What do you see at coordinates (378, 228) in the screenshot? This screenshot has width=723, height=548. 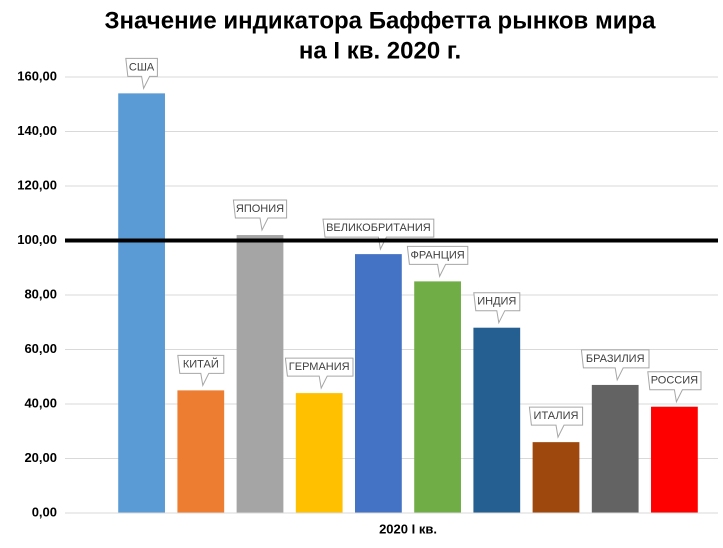 I see `data-label: ВЕЛИКОБРИТАНИЯ` at bounding box center [378, 228].